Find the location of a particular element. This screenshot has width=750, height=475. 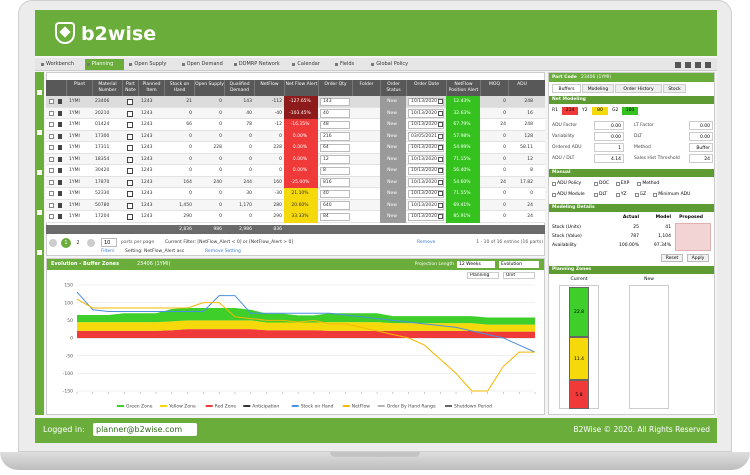

column-header: Order Qty is located at coordinates (335, 88).